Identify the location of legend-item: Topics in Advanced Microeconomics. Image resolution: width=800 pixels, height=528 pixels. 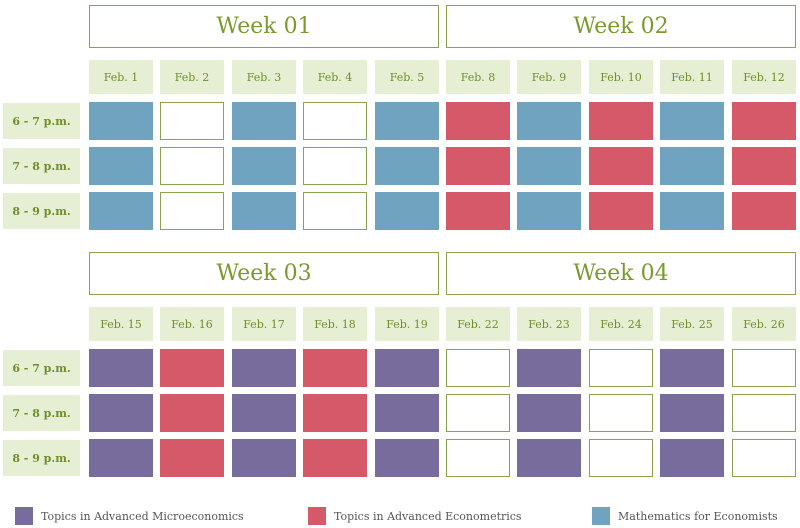
(129, 516).